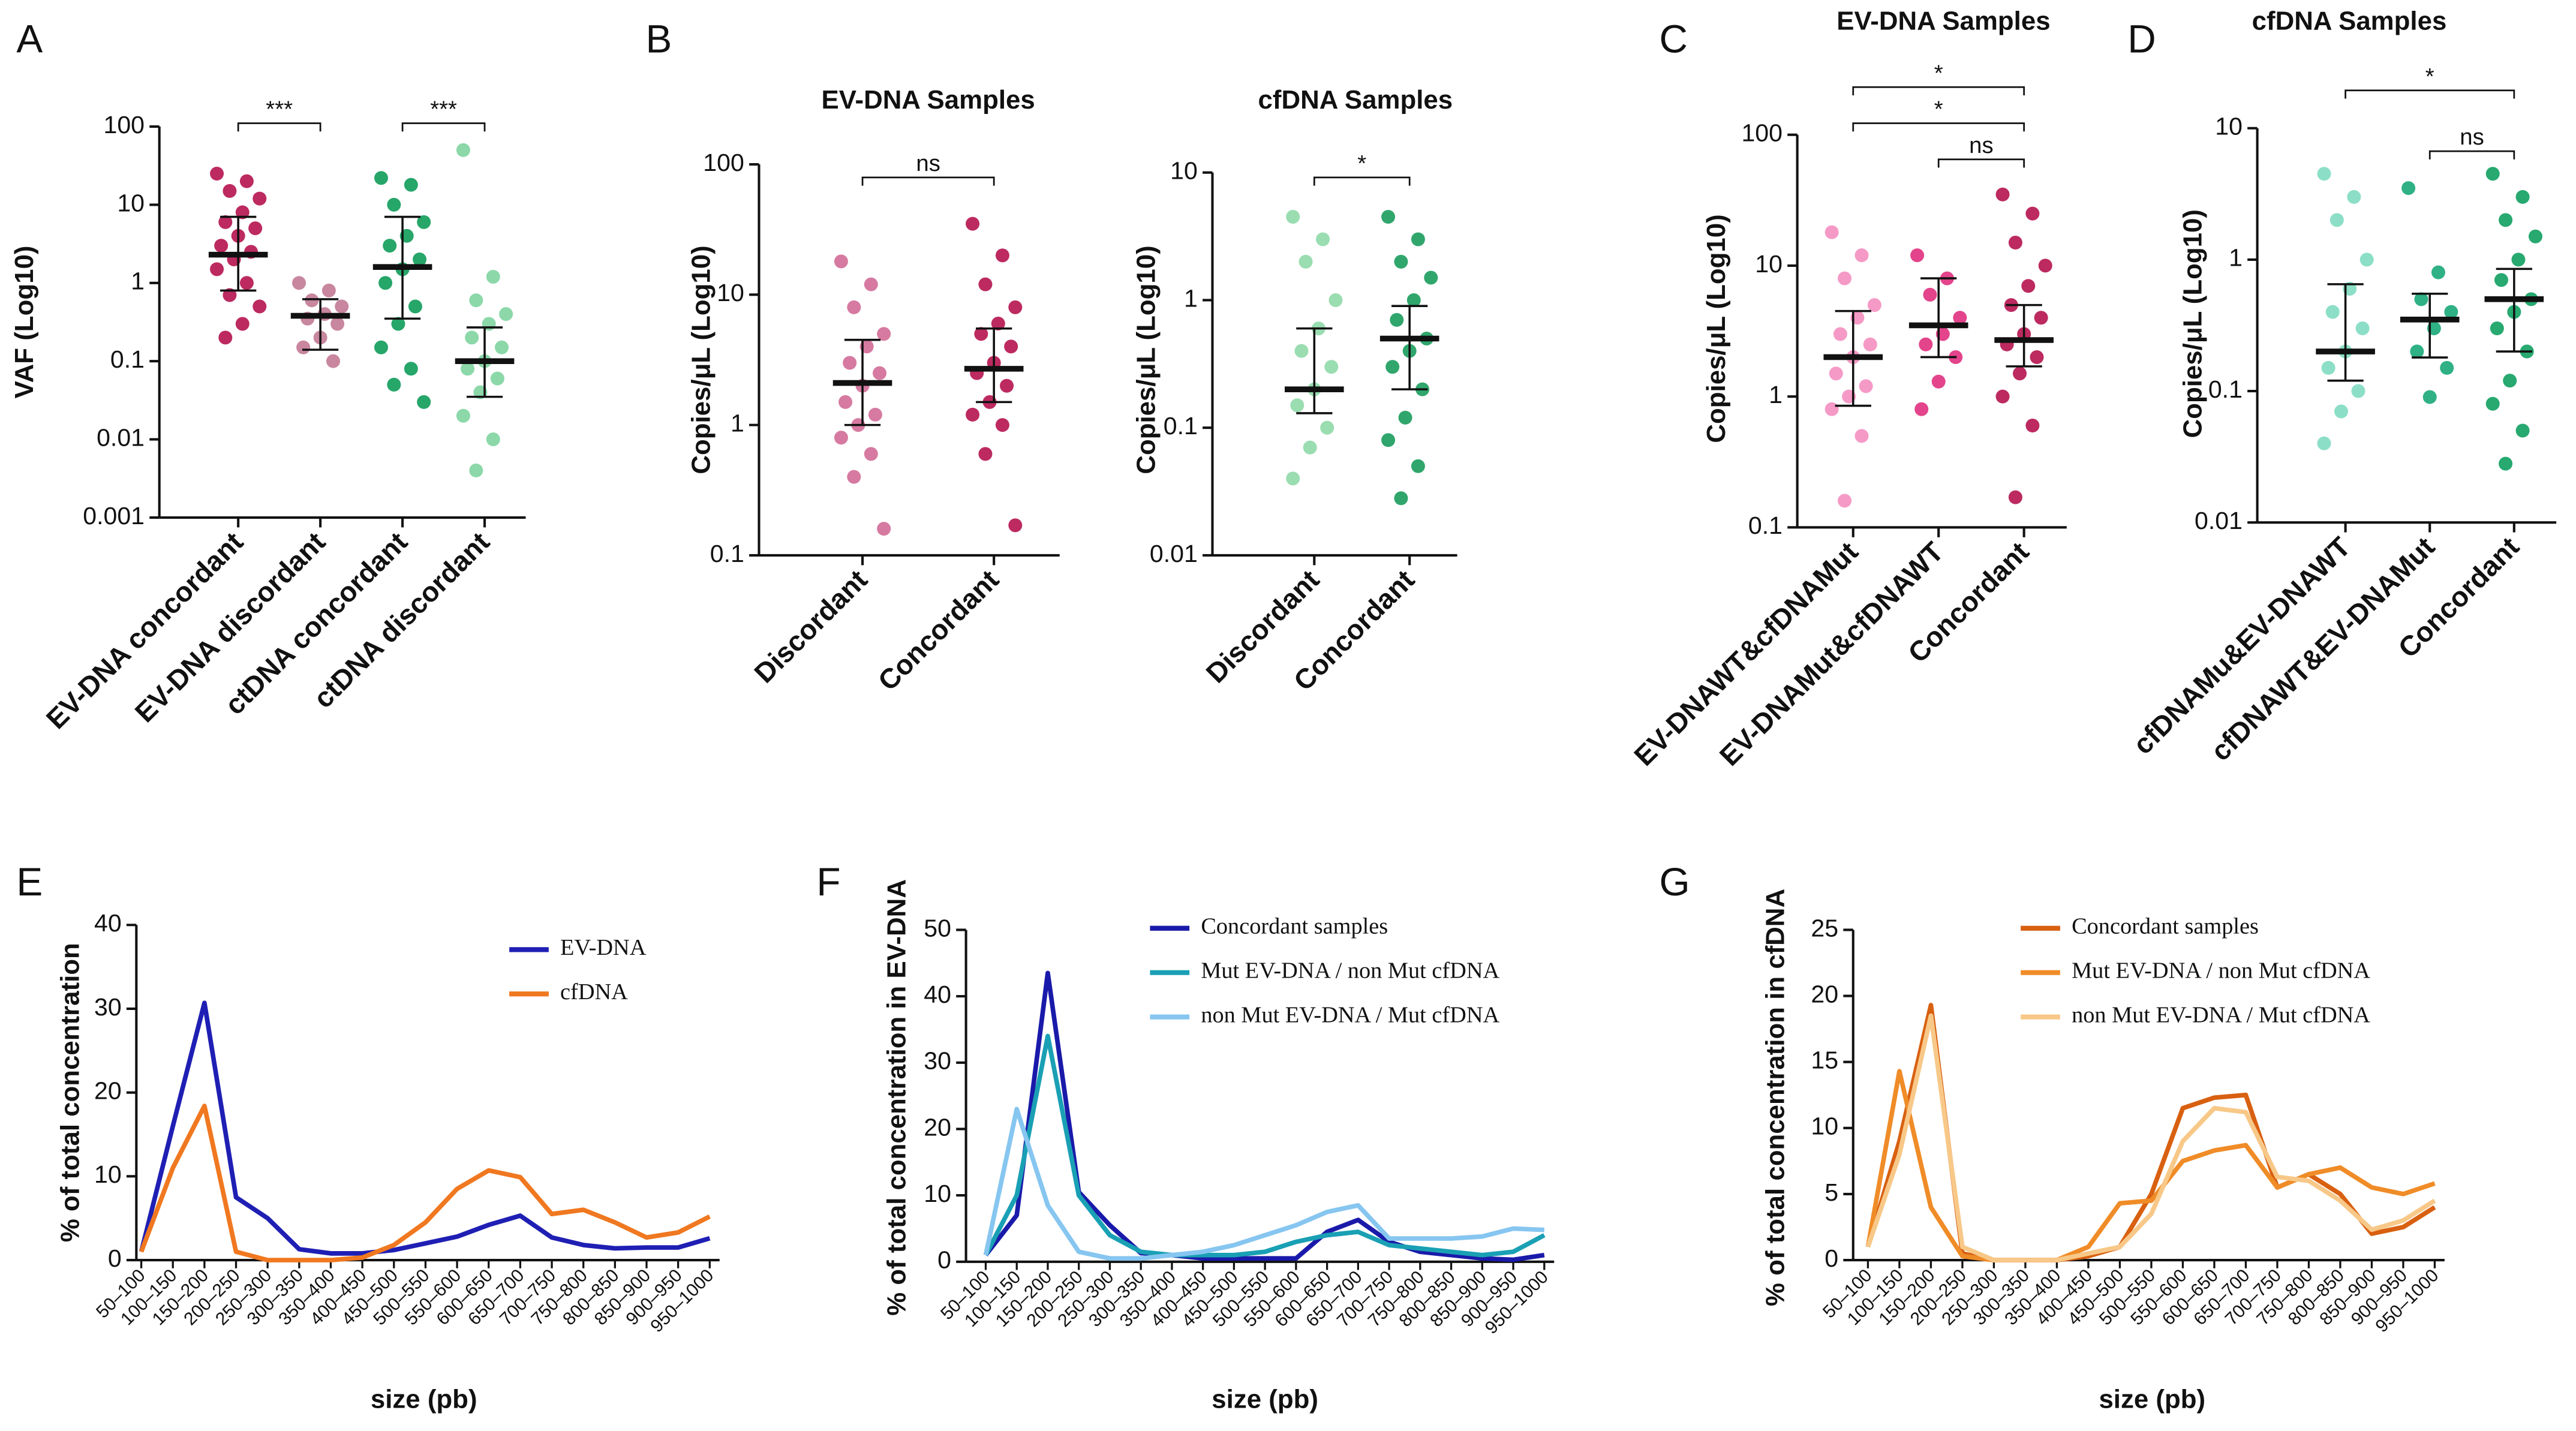 This screenshot has width=2576, height=1431. What do you see at coordinates (2430, 76) in the screenshot?
I see `significance-label: *` at bounding box center [2430, 76].